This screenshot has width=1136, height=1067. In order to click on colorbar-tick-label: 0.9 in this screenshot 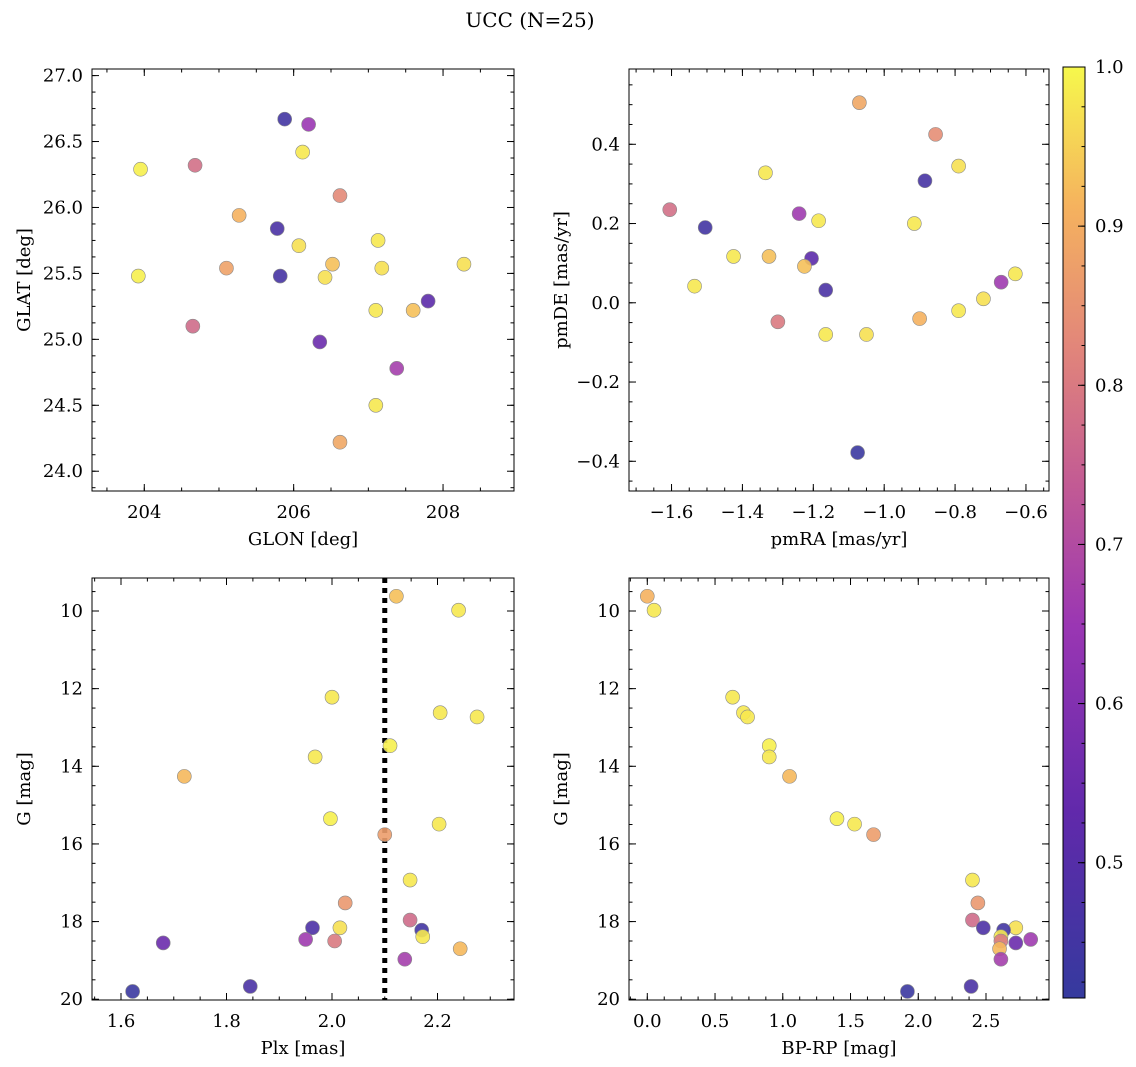, I will do `click(1109, 226)`.